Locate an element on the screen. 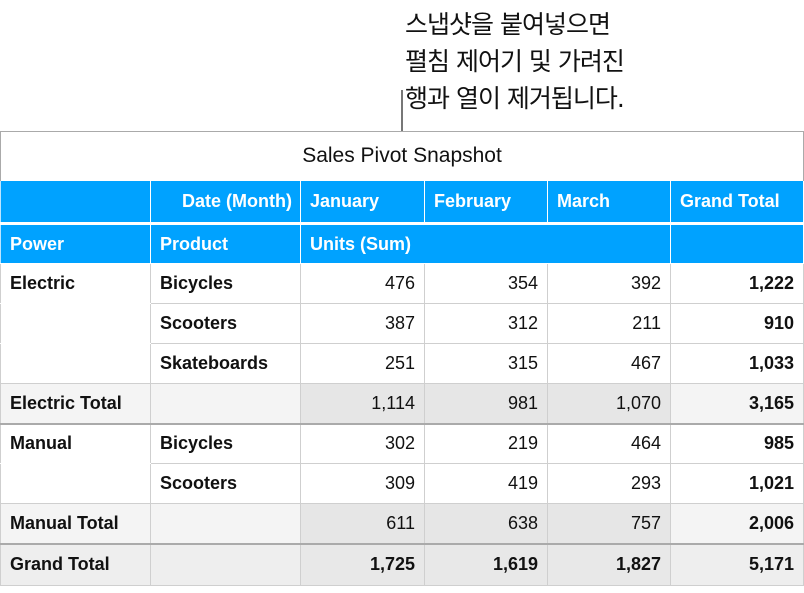  table-title: Sales Pivot Snapshot is located at coordinates (402, 156).